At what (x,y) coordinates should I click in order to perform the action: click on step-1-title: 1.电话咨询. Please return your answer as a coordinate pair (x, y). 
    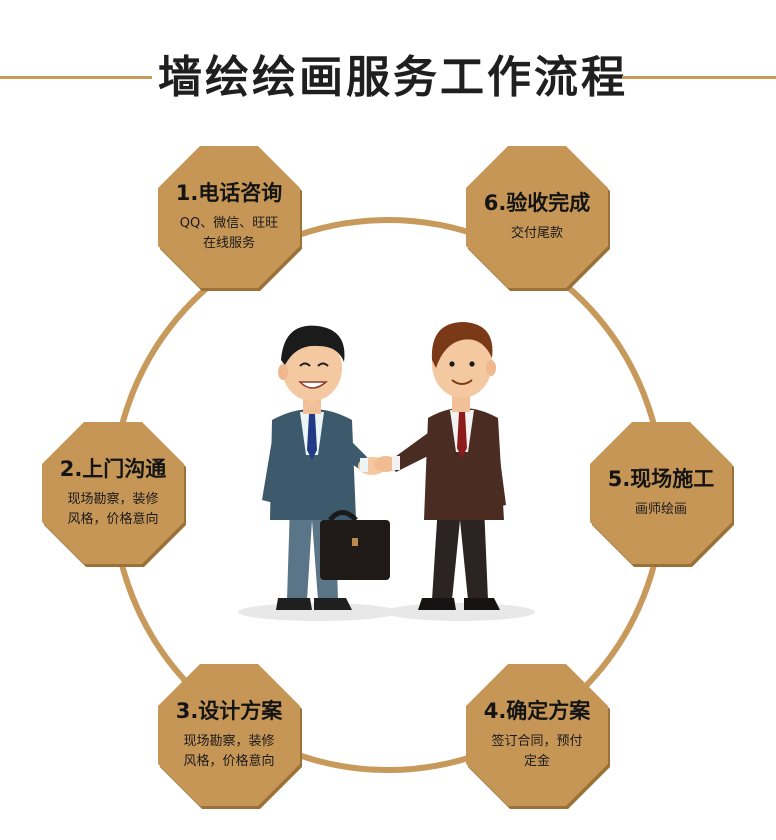
    Looking at the image, I should click on (229, 193).